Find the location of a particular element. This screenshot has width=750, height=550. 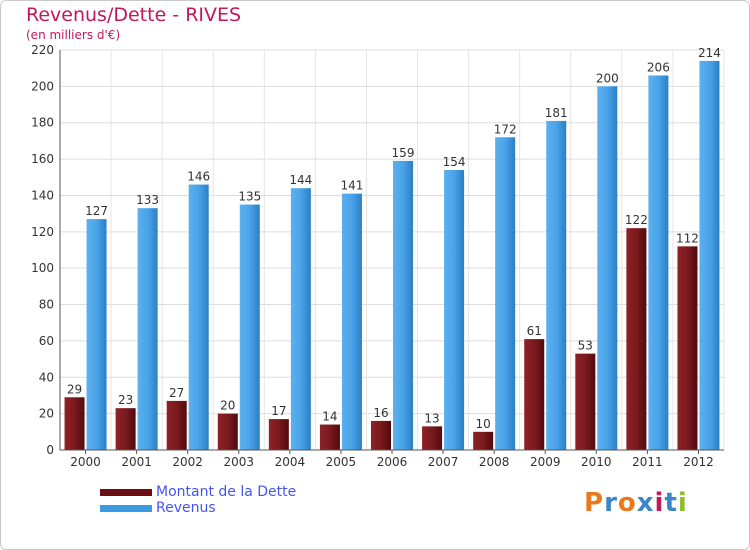

data-label-dette: 20 is located at coordinates (227, 406).